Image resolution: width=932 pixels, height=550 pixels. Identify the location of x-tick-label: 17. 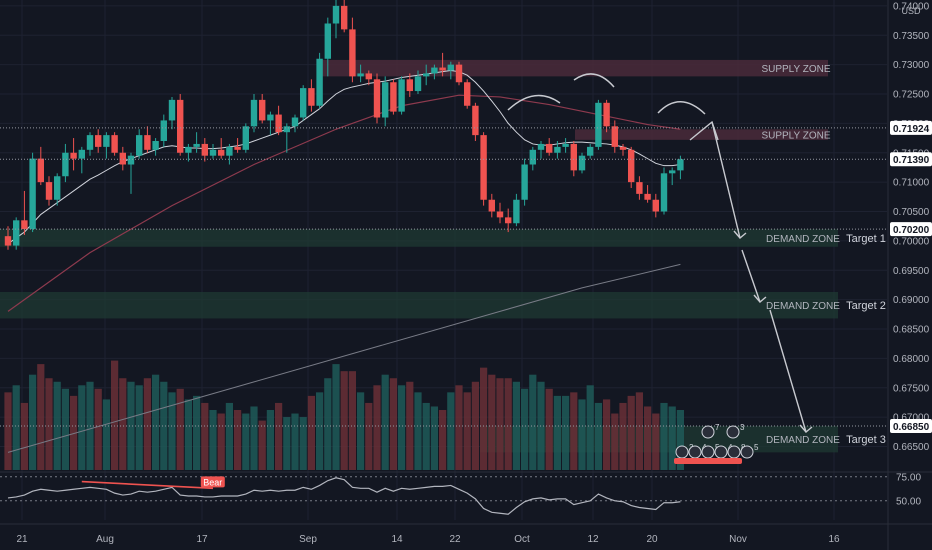
(202, 539).